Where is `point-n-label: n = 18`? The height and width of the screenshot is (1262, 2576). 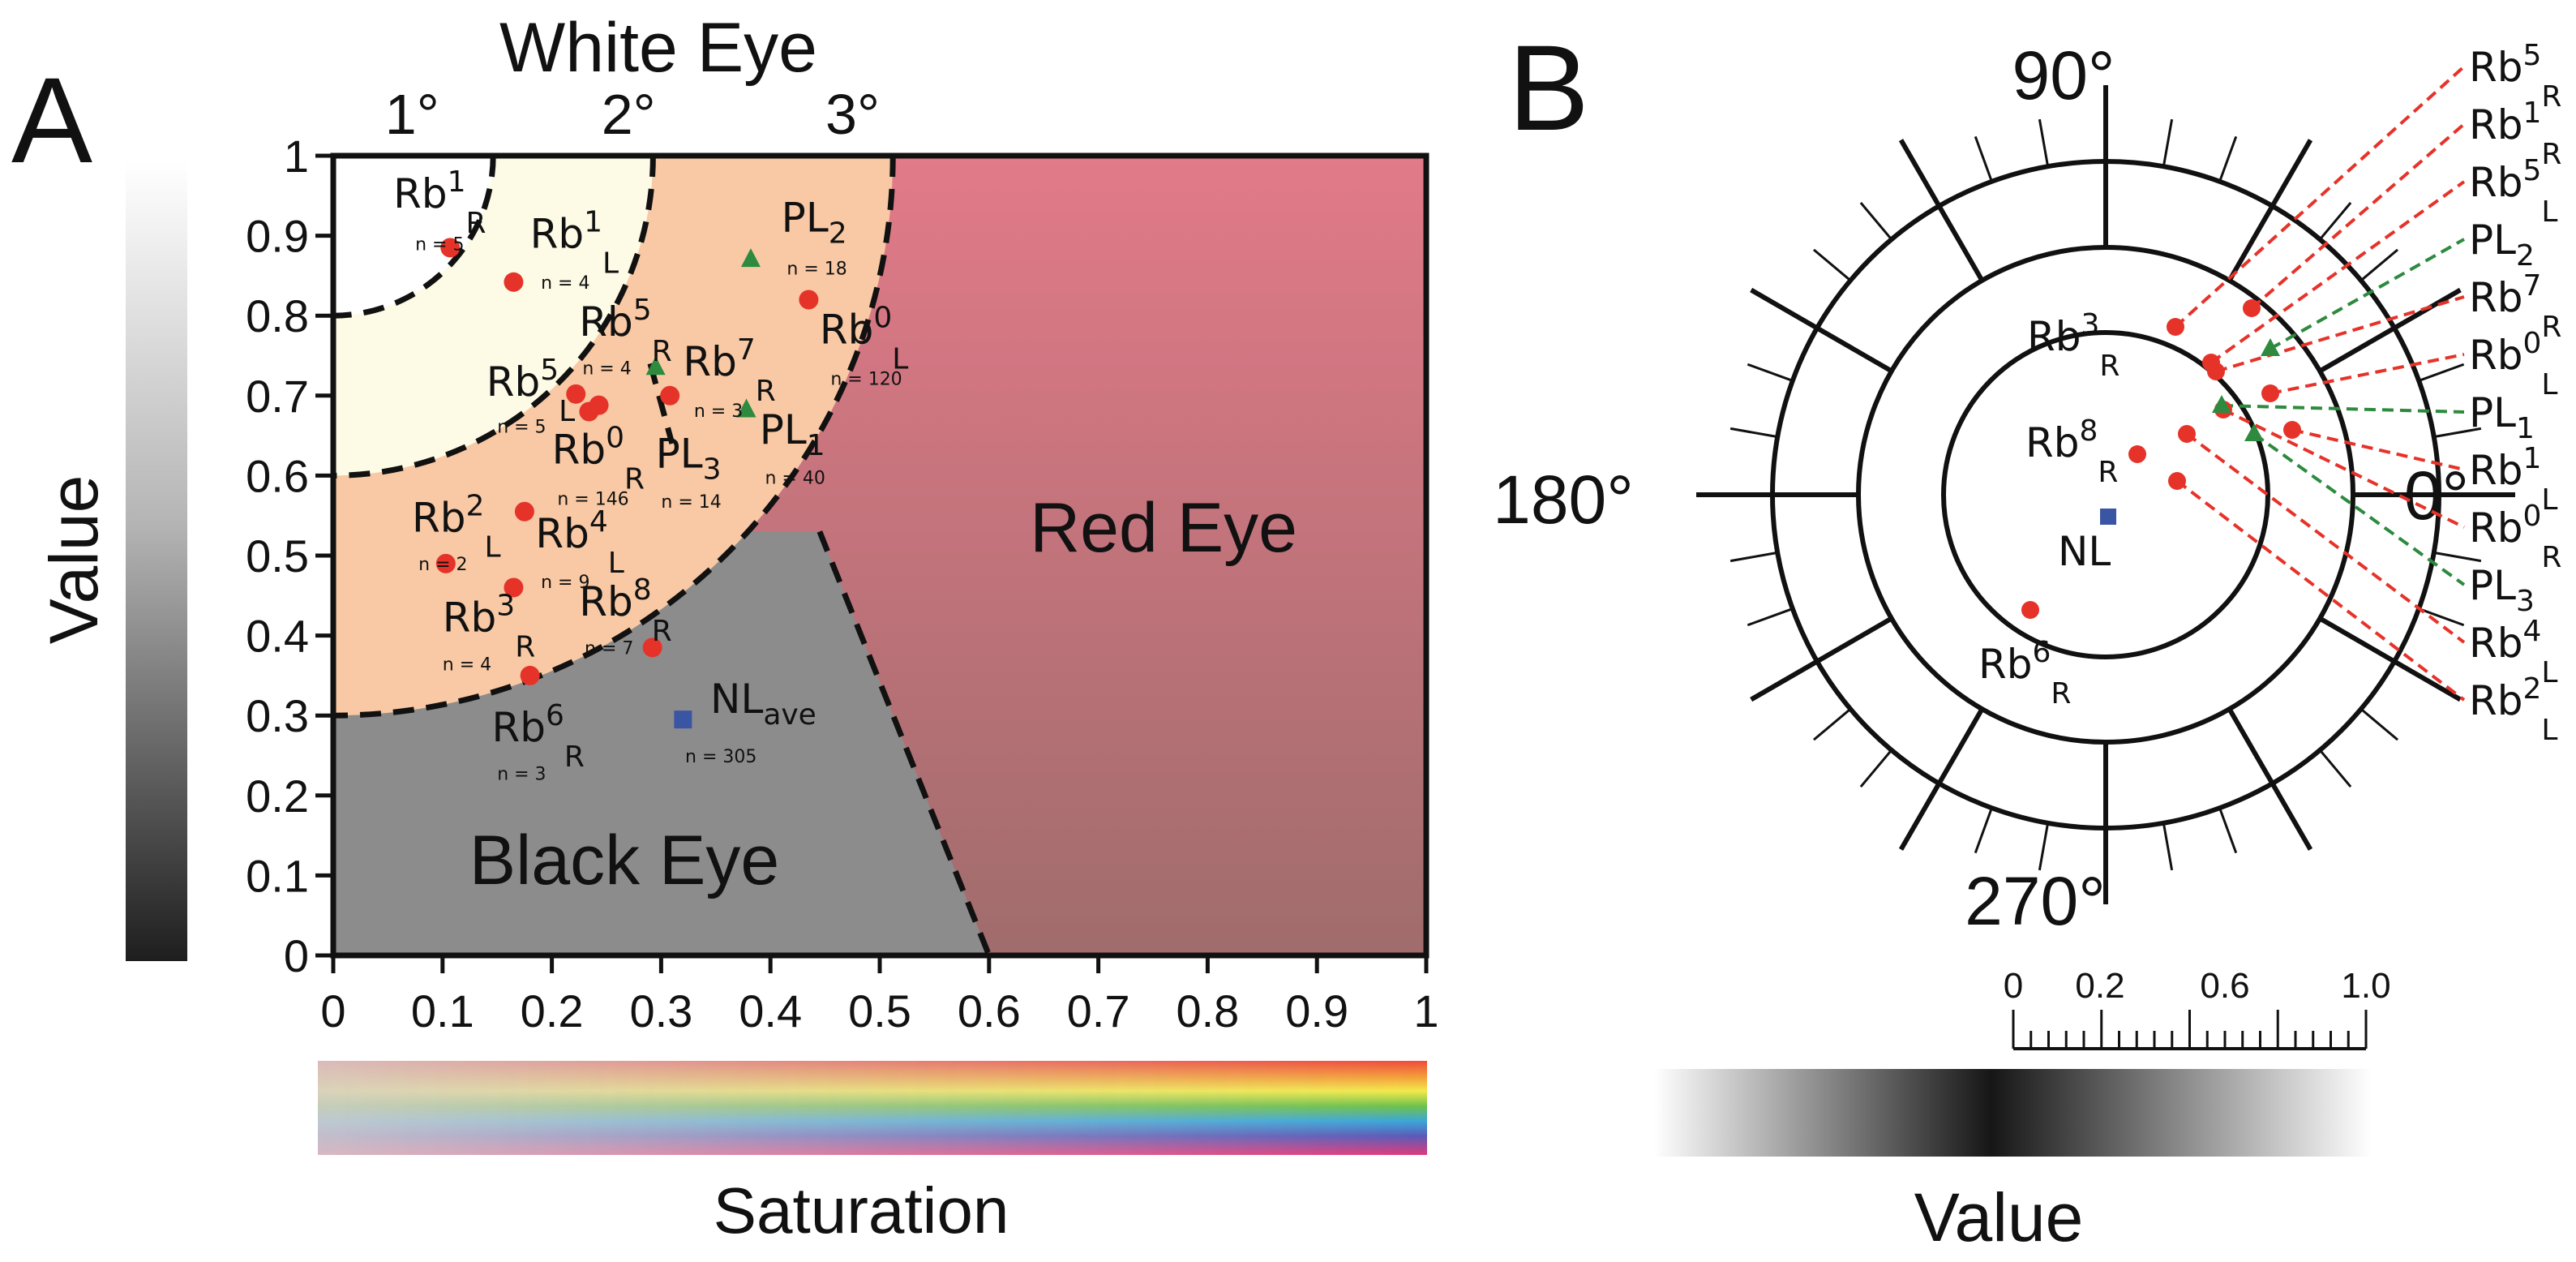
point-n-label: n = 18 is located at coordinates (817, 269).